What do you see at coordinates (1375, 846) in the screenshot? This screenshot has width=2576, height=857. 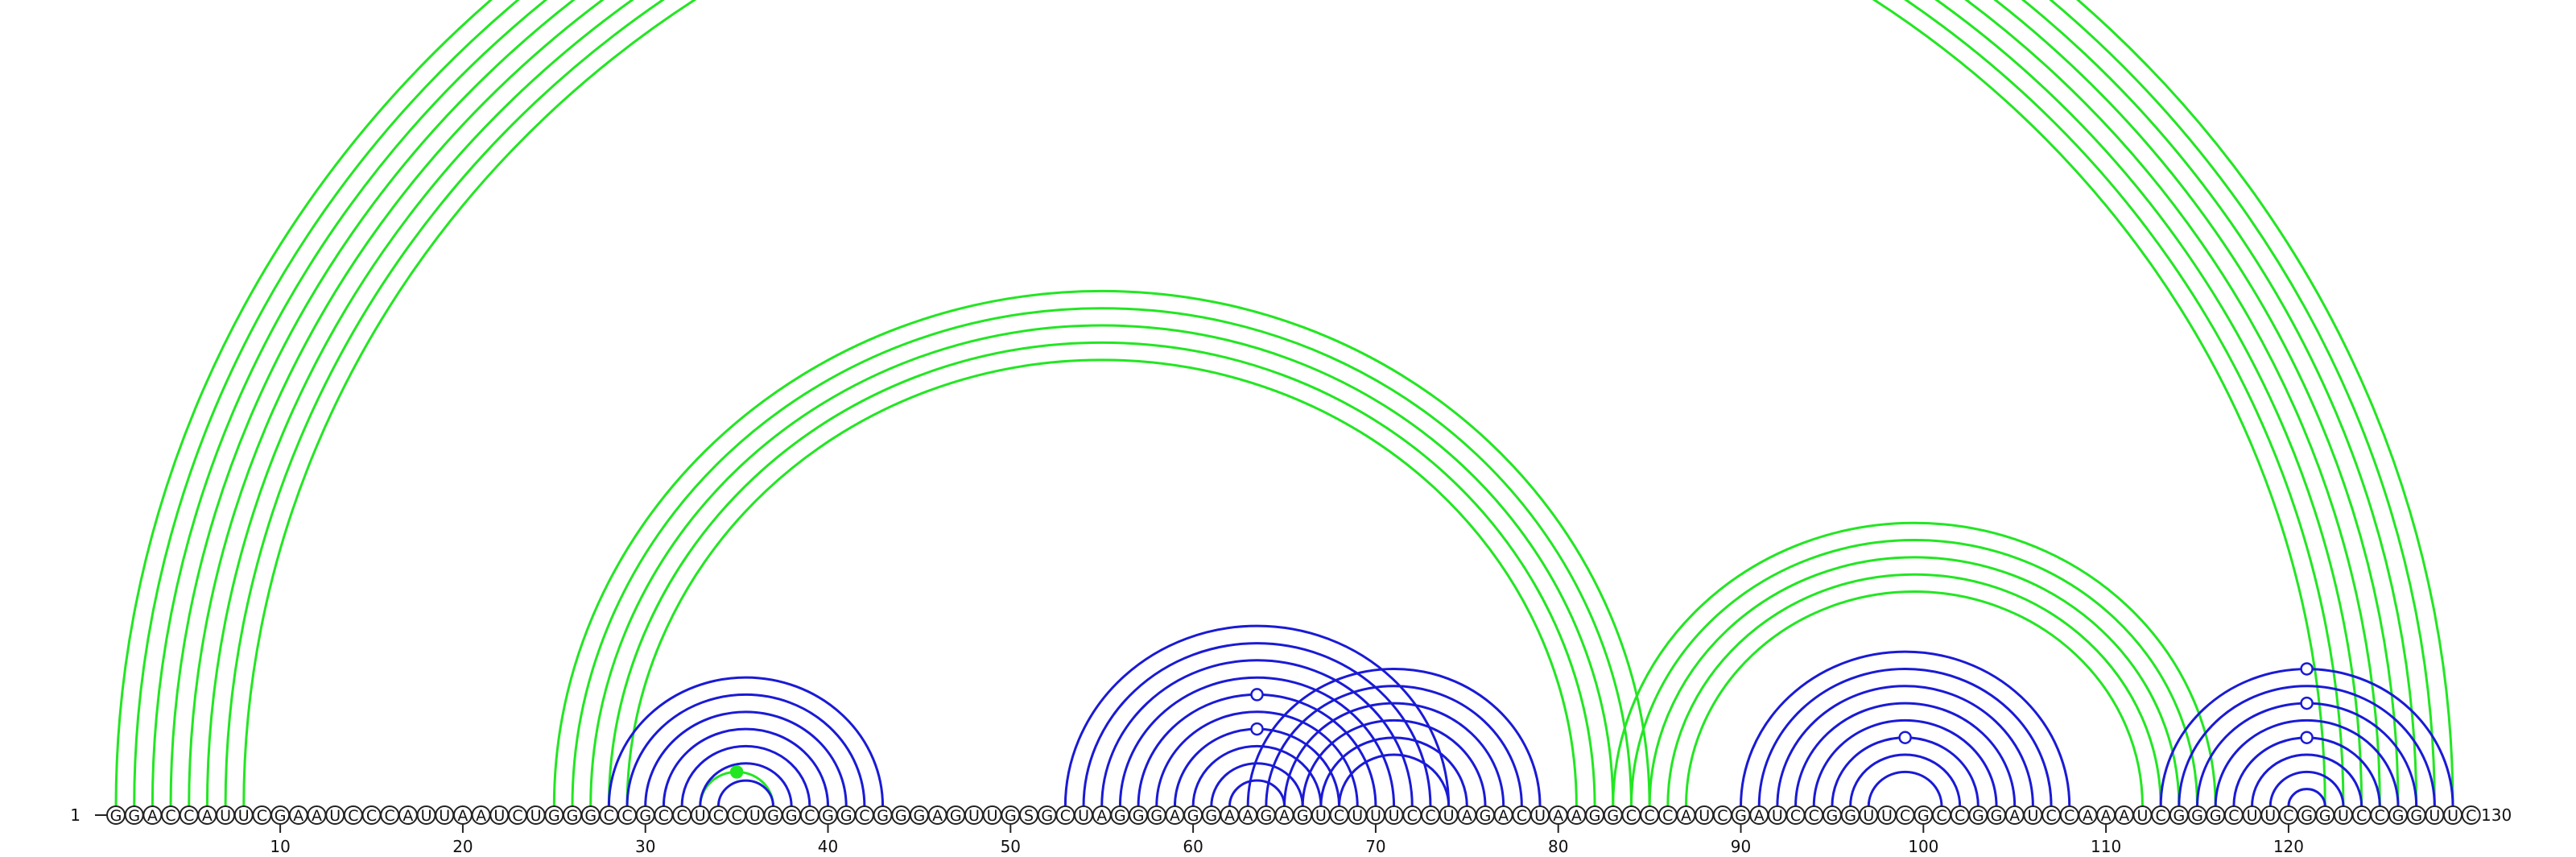 I see `svg-text: 70` at bounding box center [1375, 846].